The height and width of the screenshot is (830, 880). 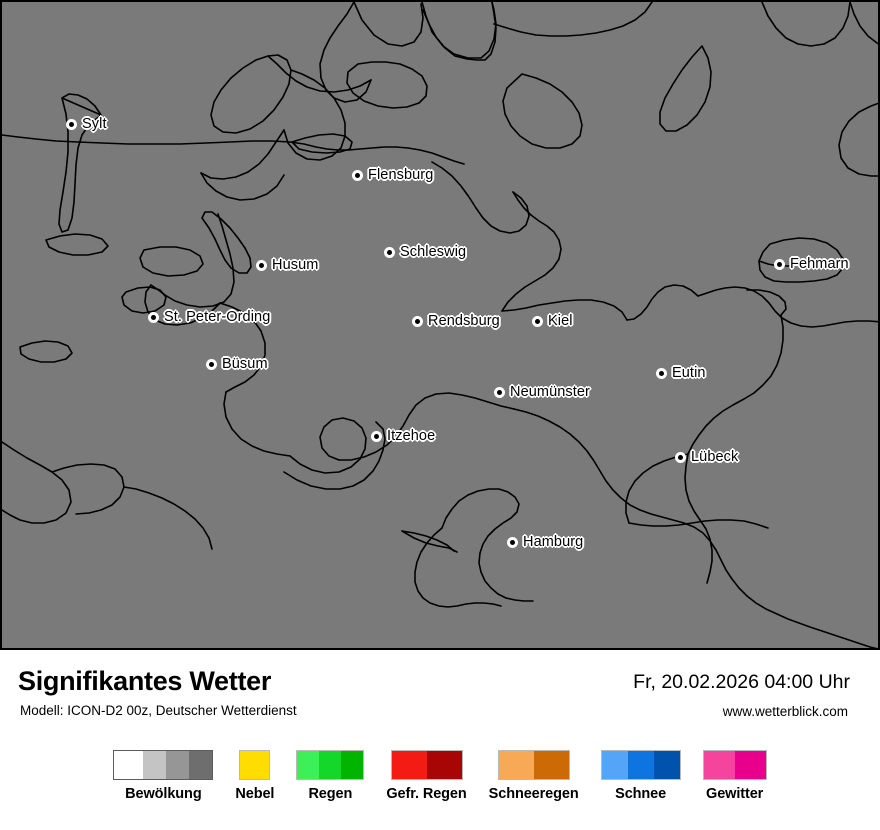 I want to click on city-label: Itzehoe, so click(x=411, y=436).